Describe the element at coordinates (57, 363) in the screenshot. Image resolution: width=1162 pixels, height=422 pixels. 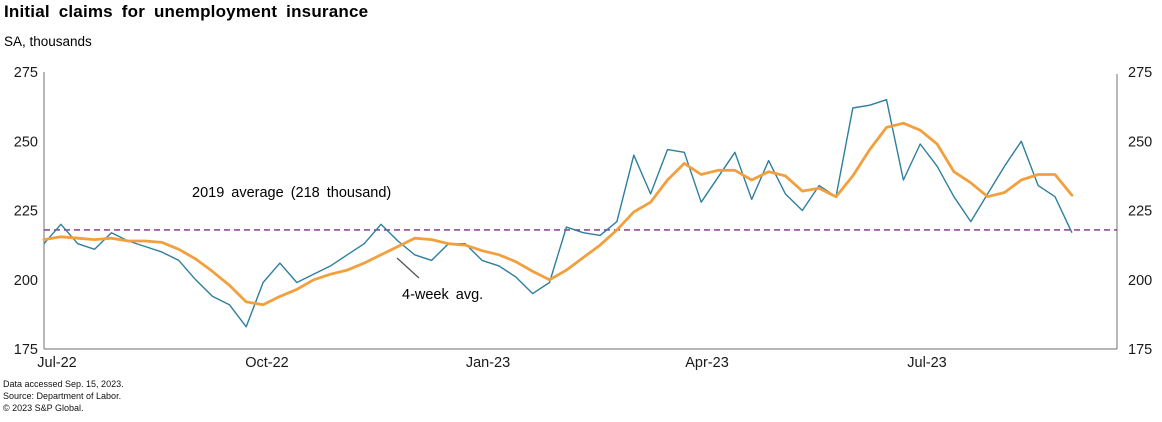
I see `x-tick-label-Jul-22: Jul-22` at that location.